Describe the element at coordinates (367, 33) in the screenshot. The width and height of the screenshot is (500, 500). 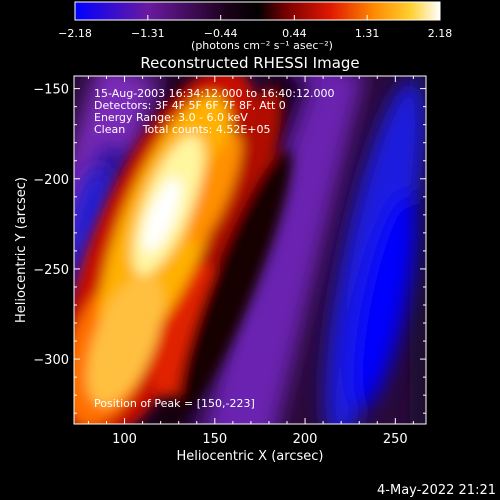
I see `colorbar-tick-label: 1.31` at that location.